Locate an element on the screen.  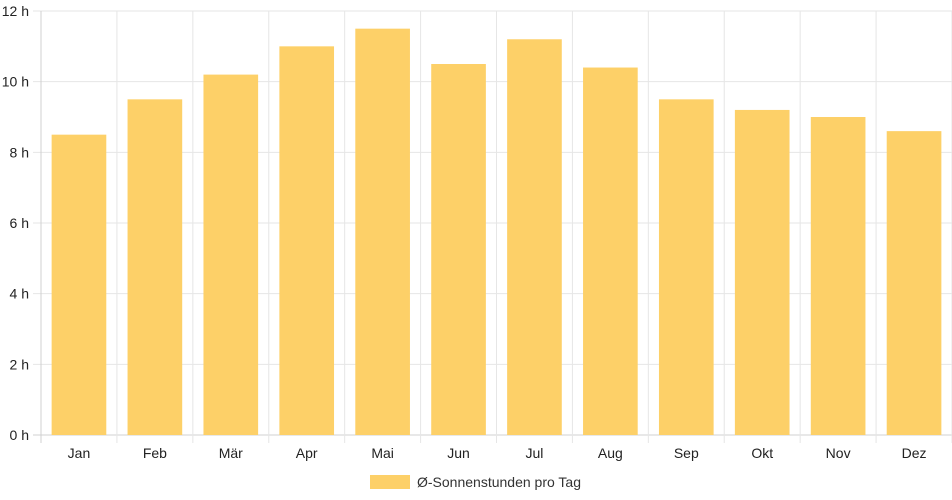
bar-okt is located at coordinates (762, 272).